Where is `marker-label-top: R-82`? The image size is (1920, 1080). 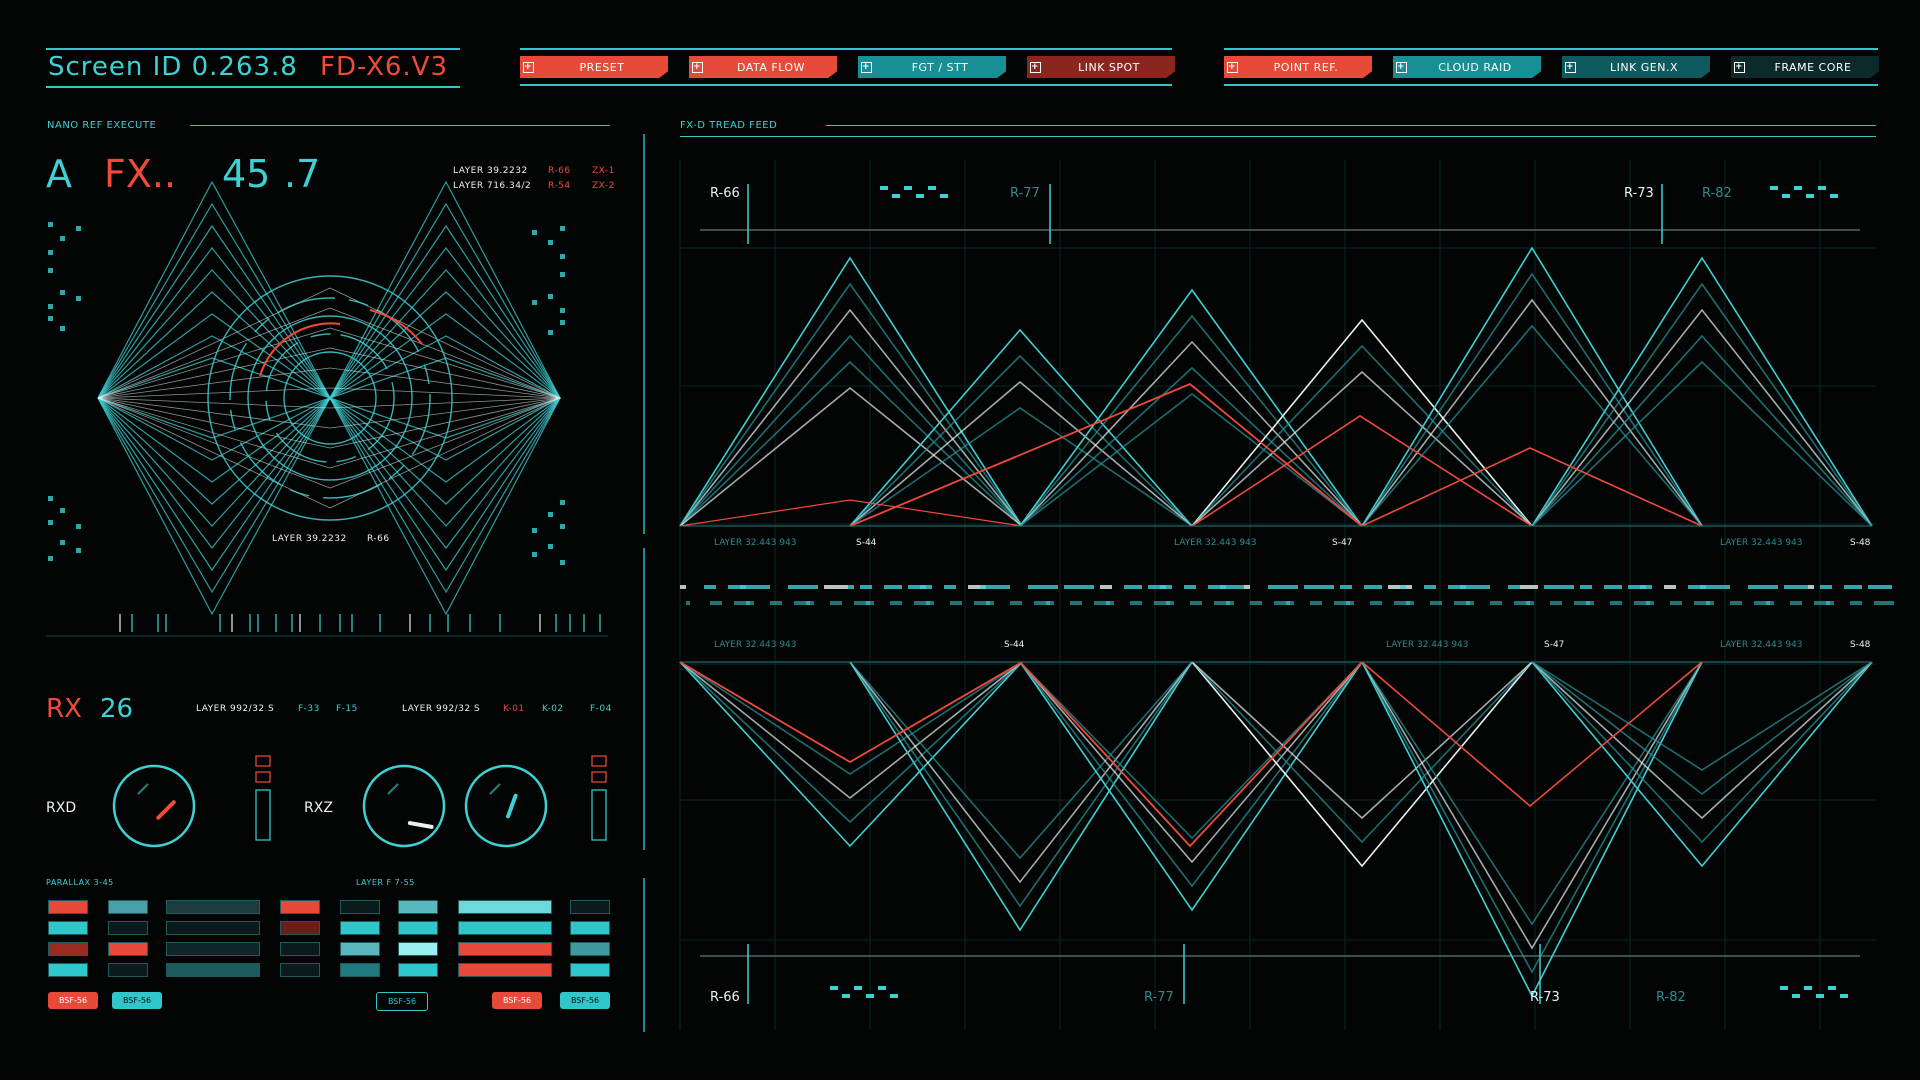 marker-label-top: R-82 is located at coordinates (1717, 193).